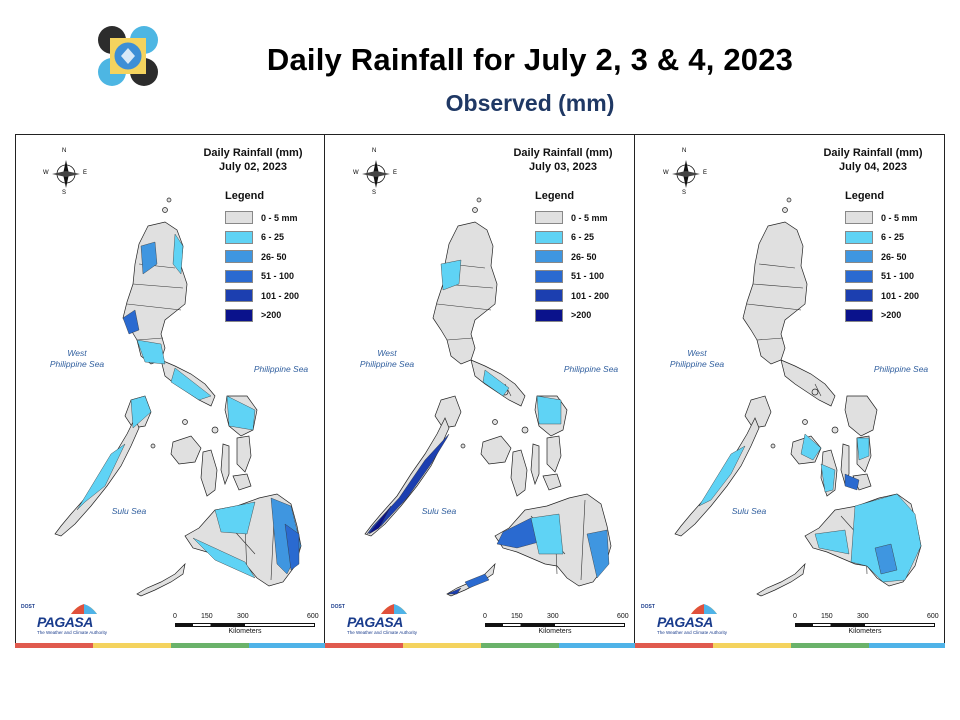 The height and width of the screenshot is (720, 960). Describe the element at coordinates (382, 632) in the screenshot. I see `pagasa-tagline: The Weather and Climate Authority` at that location.